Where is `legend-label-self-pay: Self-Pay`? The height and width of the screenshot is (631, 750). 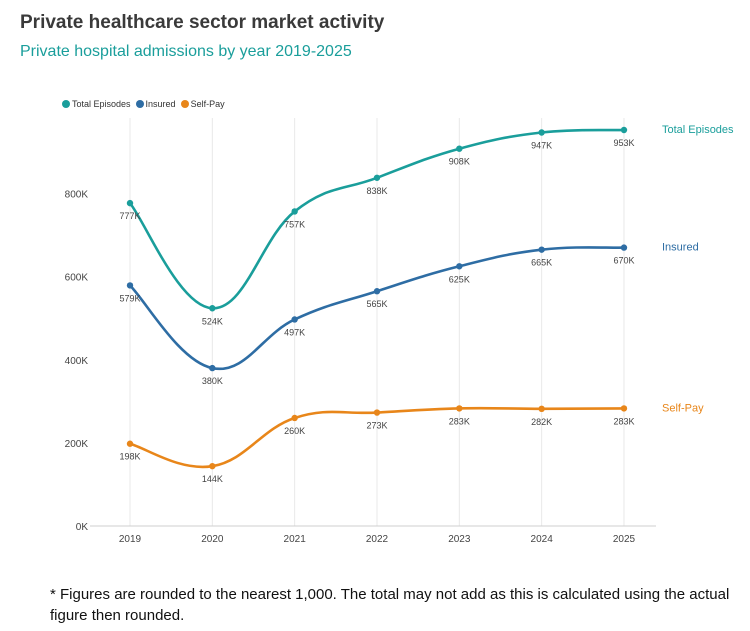
legend-label-self-pay: Self-Pay is located at coordinates (207, 104).